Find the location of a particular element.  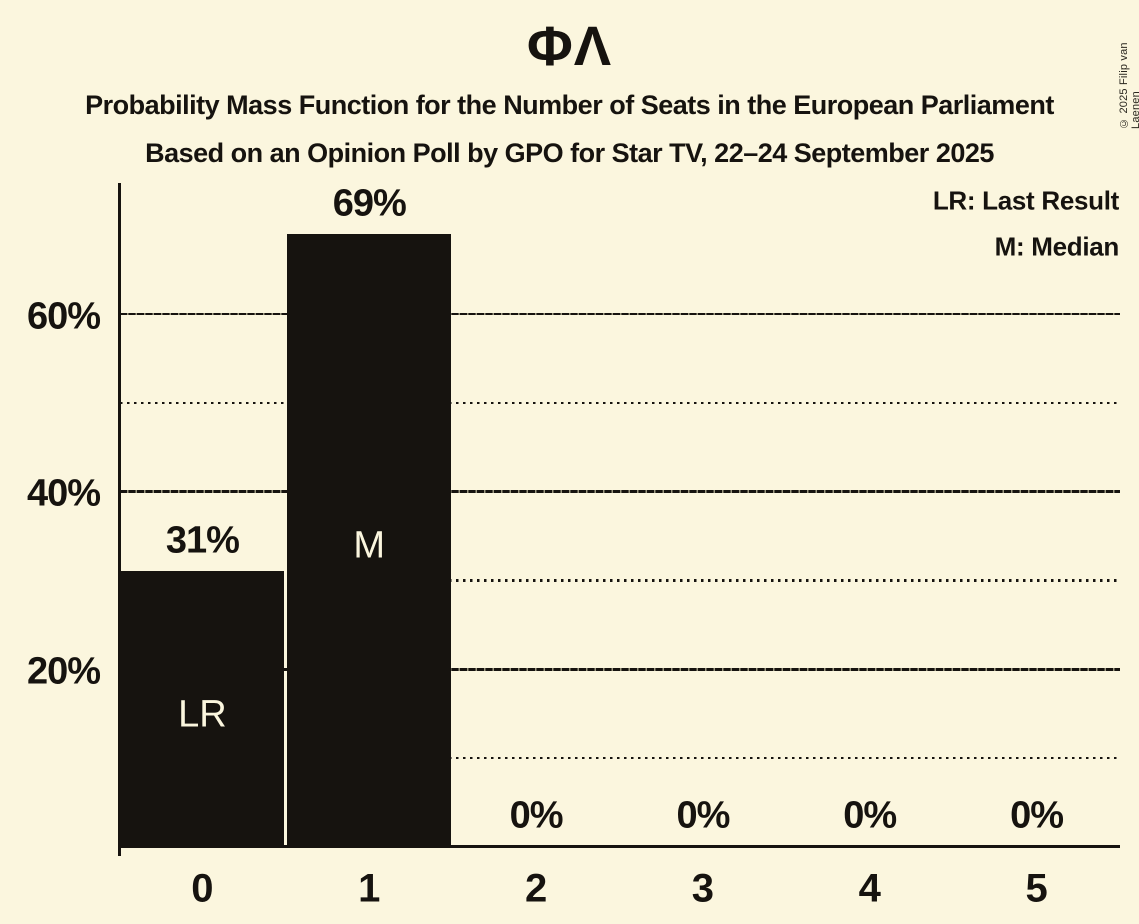

x-tick-label-0: 0 is located at coordinates (202, 888).